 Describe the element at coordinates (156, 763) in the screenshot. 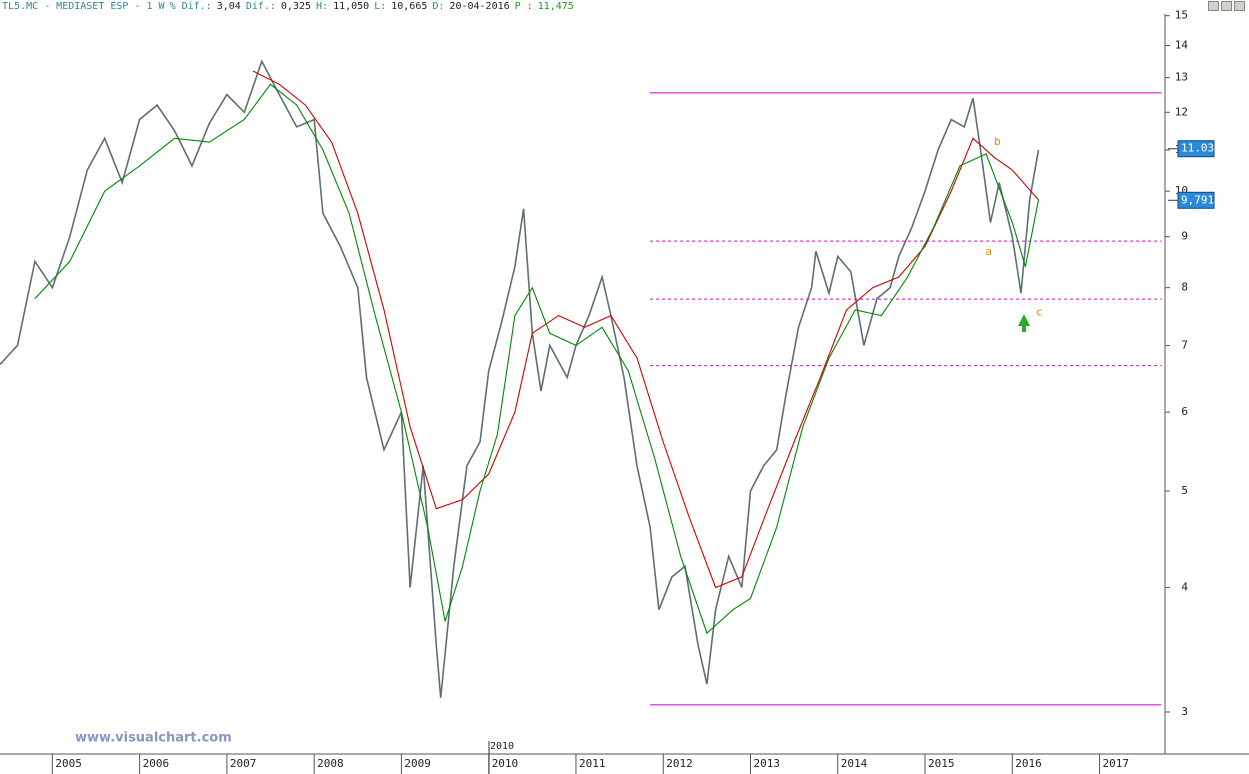

I see `x-tick-label: 2006` at that location.